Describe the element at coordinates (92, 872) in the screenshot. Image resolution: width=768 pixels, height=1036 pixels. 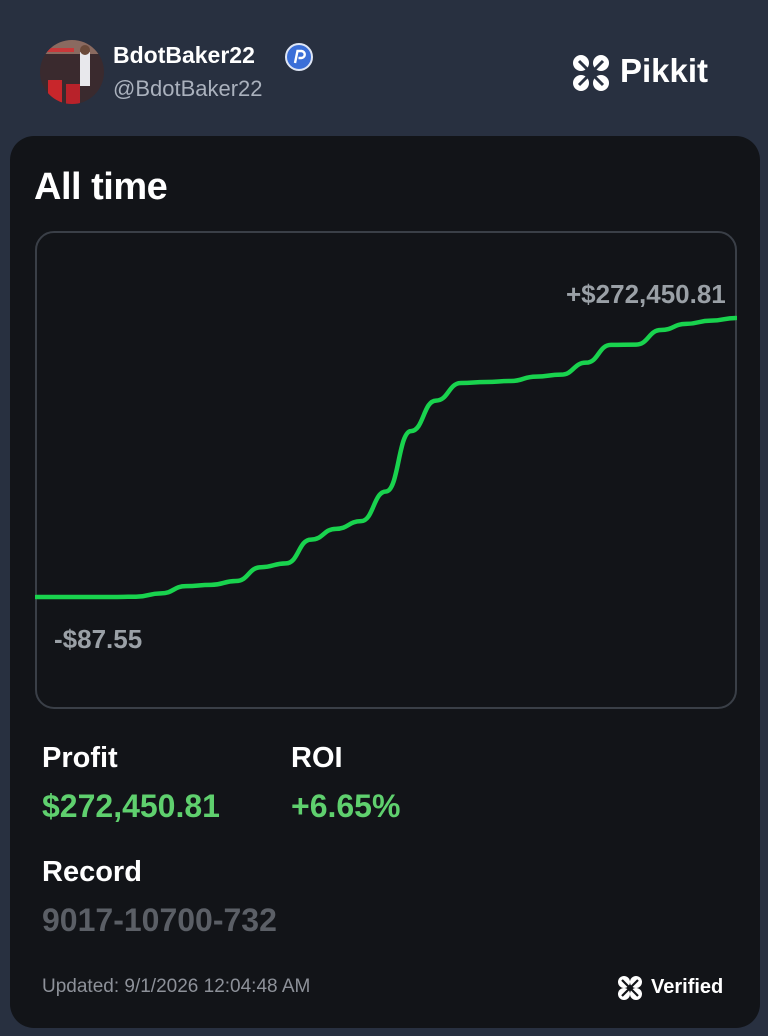
I see `record-label: Record` at that location.